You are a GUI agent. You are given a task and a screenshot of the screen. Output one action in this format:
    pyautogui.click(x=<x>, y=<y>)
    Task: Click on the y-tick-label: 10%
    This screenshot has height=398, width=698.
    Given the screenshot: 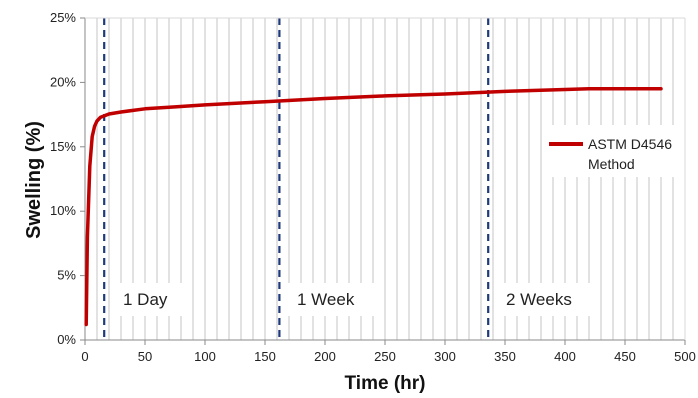 What is the action you would take?
    pyautogui.click(x=63, y=210)
    